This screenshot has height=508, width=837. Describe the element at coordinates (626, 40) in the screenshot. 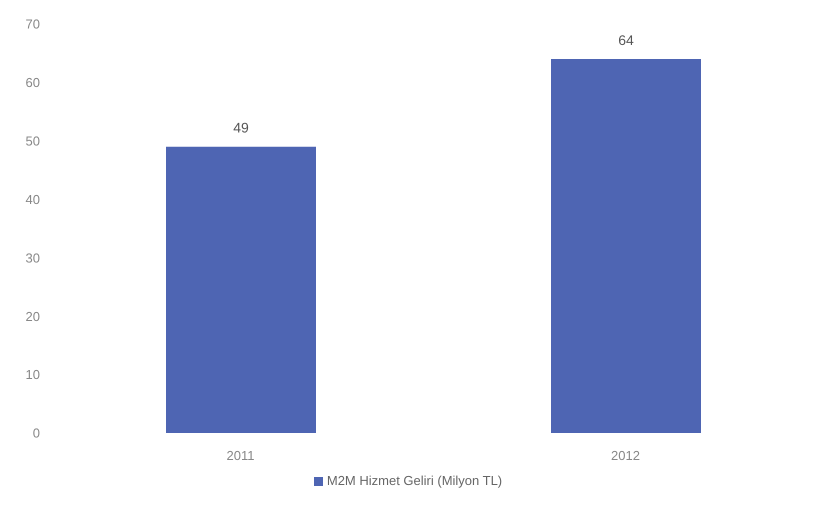

I see `data-label: 64` at that location.